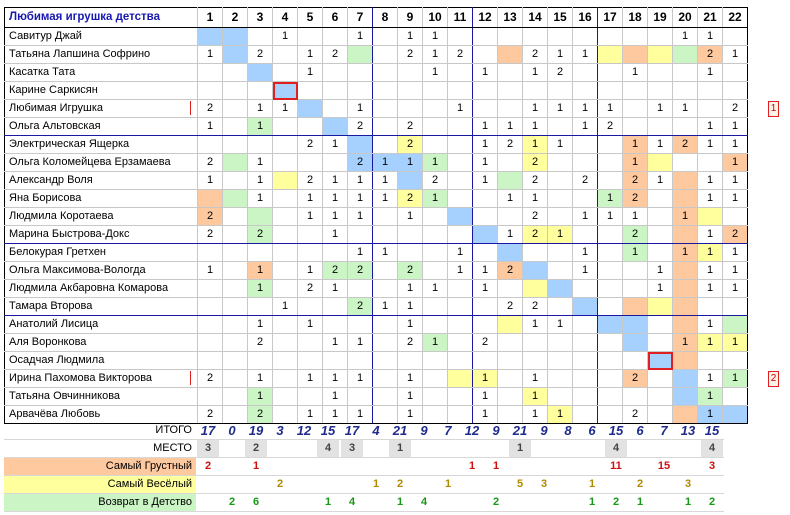  I want to click on row-marker-tick, so click(190, 378).